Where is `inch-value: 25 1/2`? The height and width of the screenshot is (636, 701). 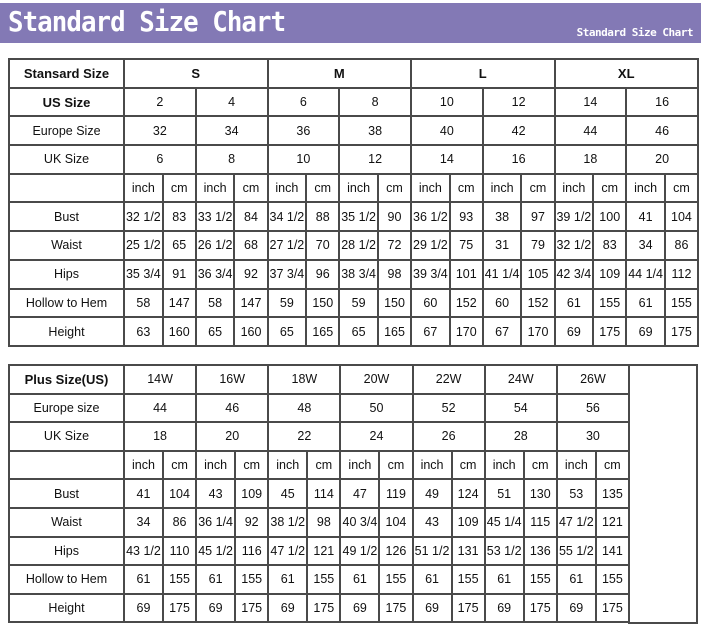 inch-value: 25 1/2 is located at coordinates (143, 245).